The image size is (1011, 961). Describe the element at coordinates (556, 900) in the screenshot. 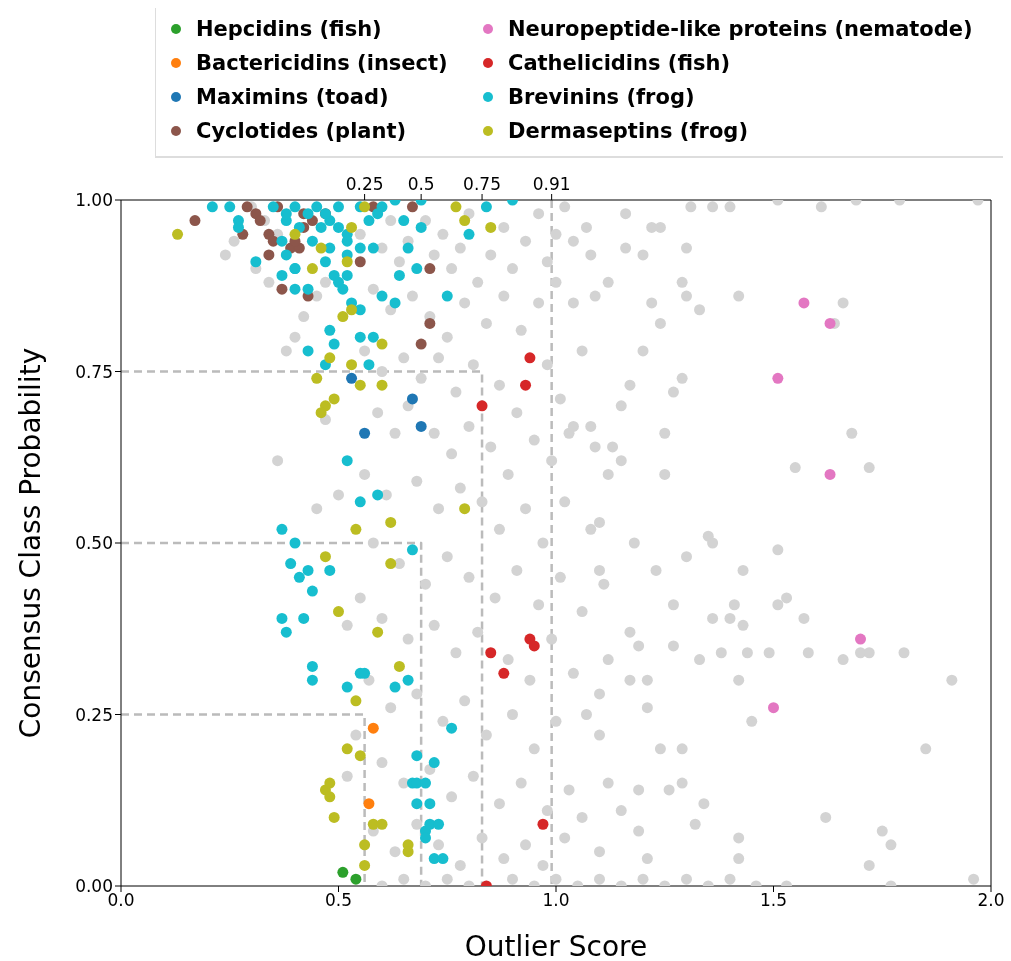

I see `x-tick-label: 1.0` at that location.